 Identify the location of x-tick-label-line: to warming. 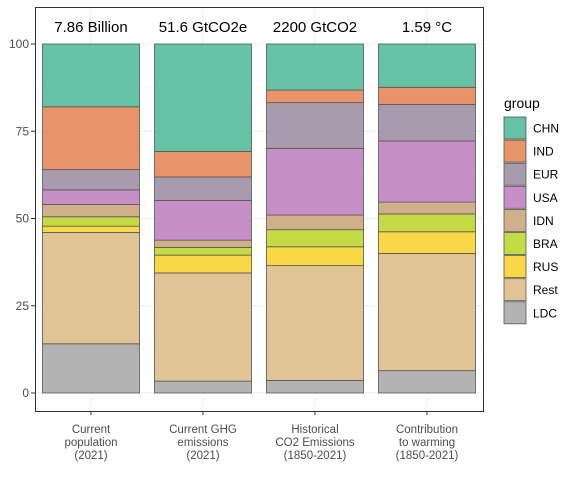
(427, 443).